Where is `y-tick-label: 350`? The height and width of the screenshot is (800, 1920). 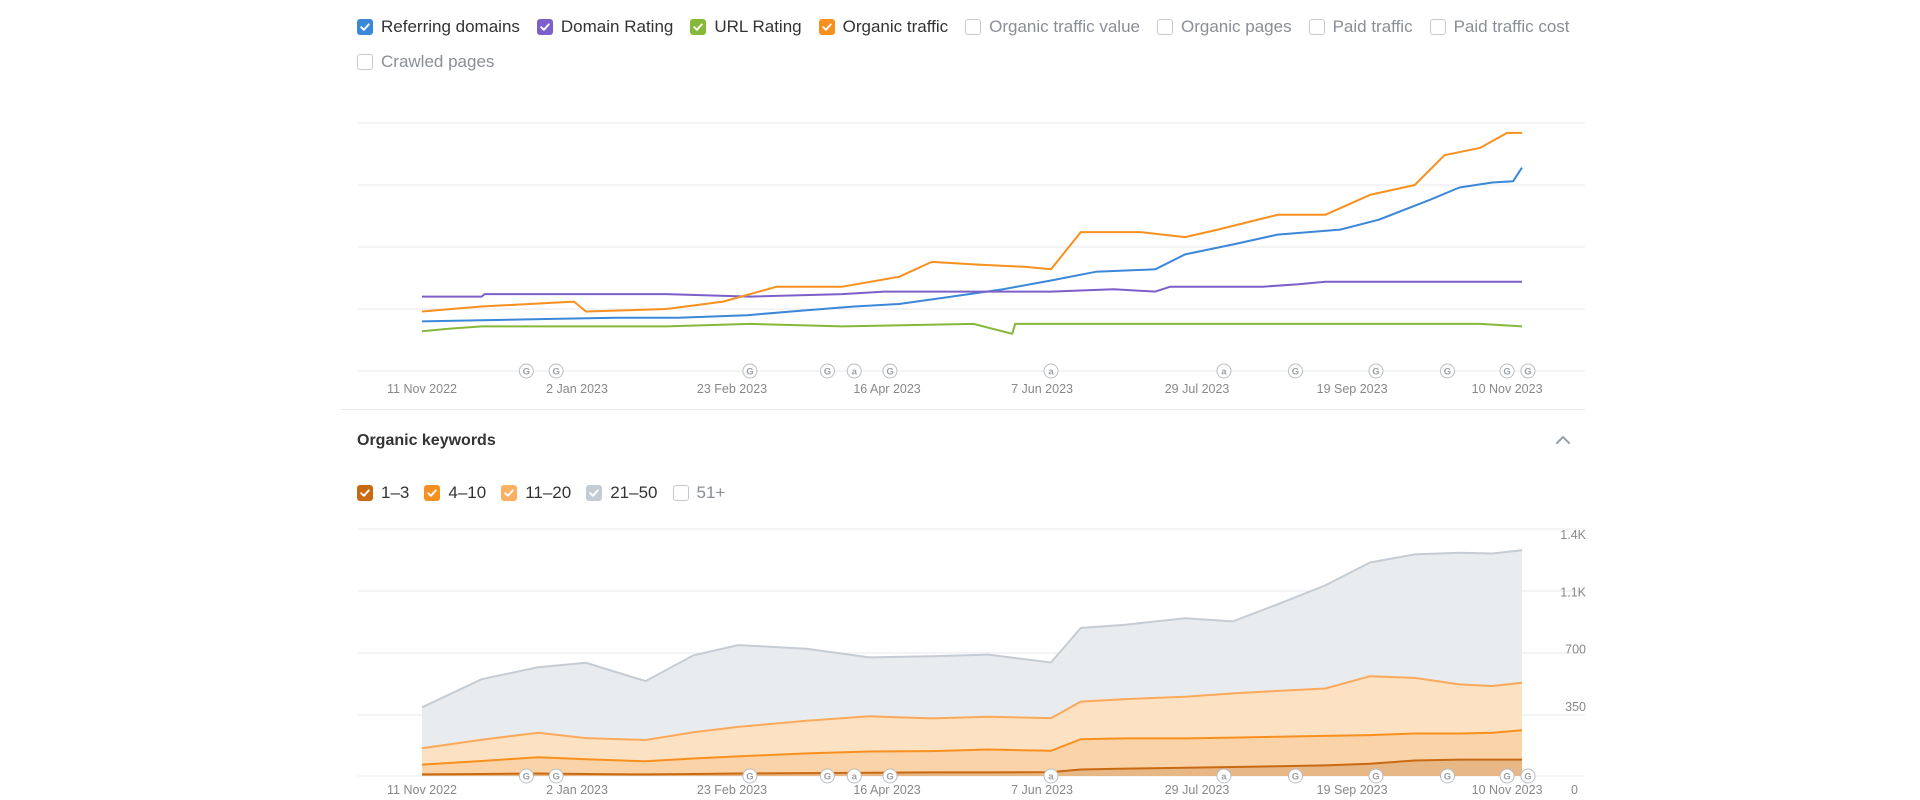 y-tick-label: 350 is located at coordinates (1575, 707).